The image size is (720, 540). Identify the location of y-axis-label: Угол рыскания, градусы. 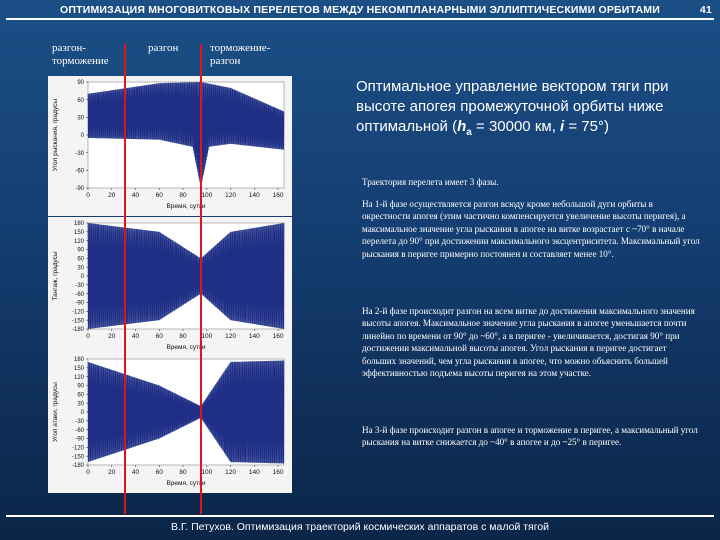
(55, 135).